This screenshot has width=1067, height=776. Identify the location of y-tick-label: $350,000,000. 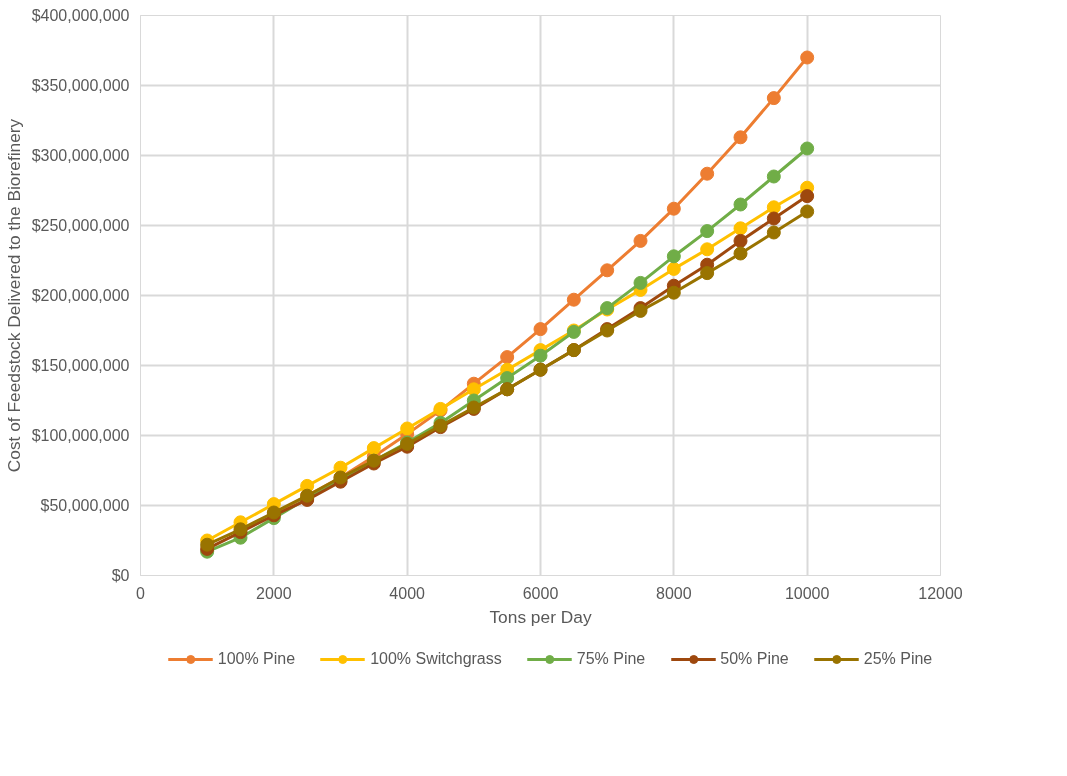
(80, 85).